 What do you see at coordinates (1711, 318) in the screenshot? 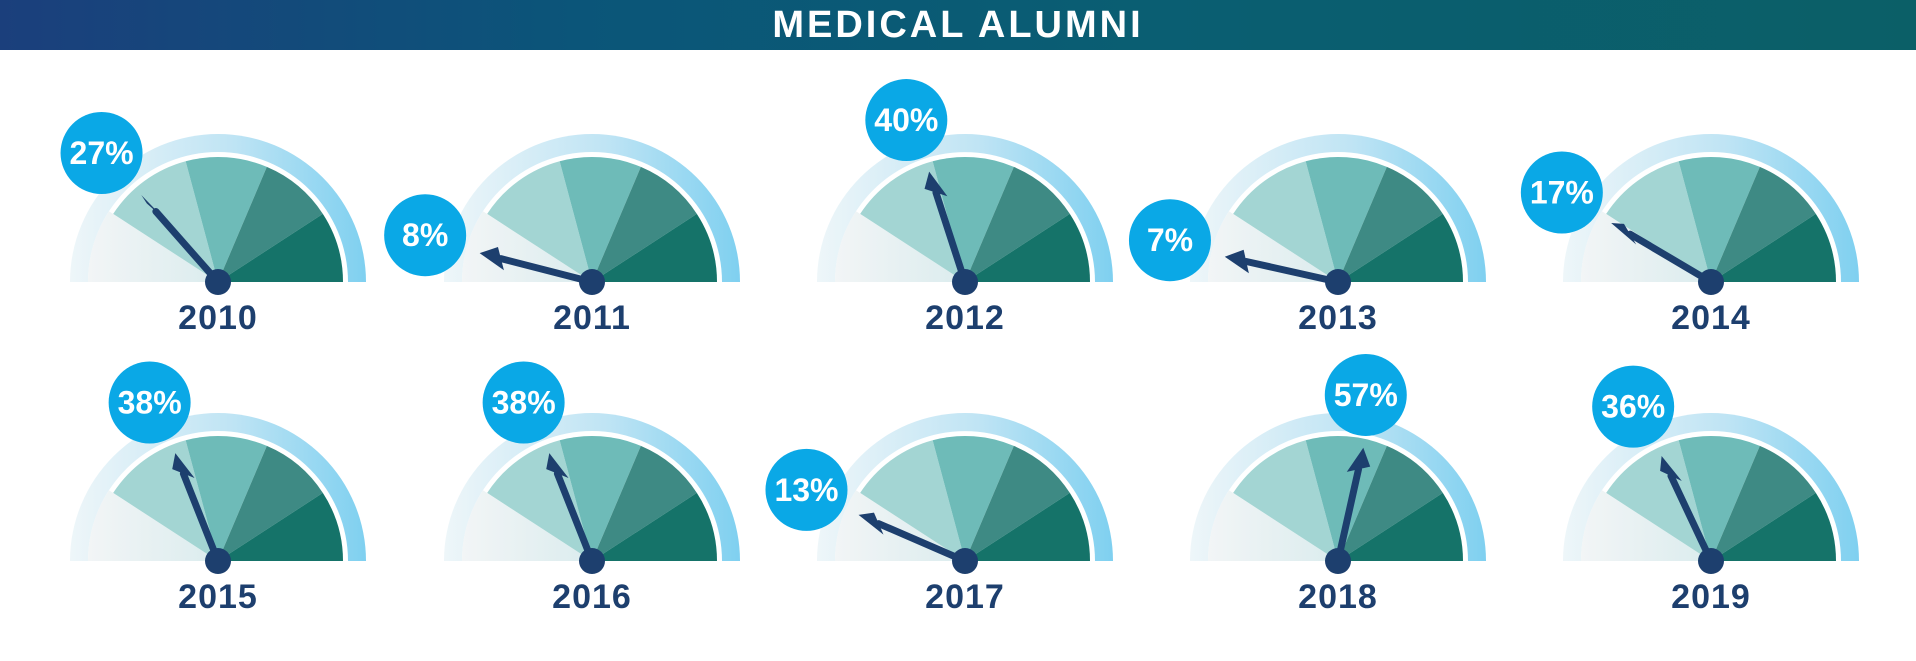
I see `year-label: 2014` at bounding box center [1711, 318].